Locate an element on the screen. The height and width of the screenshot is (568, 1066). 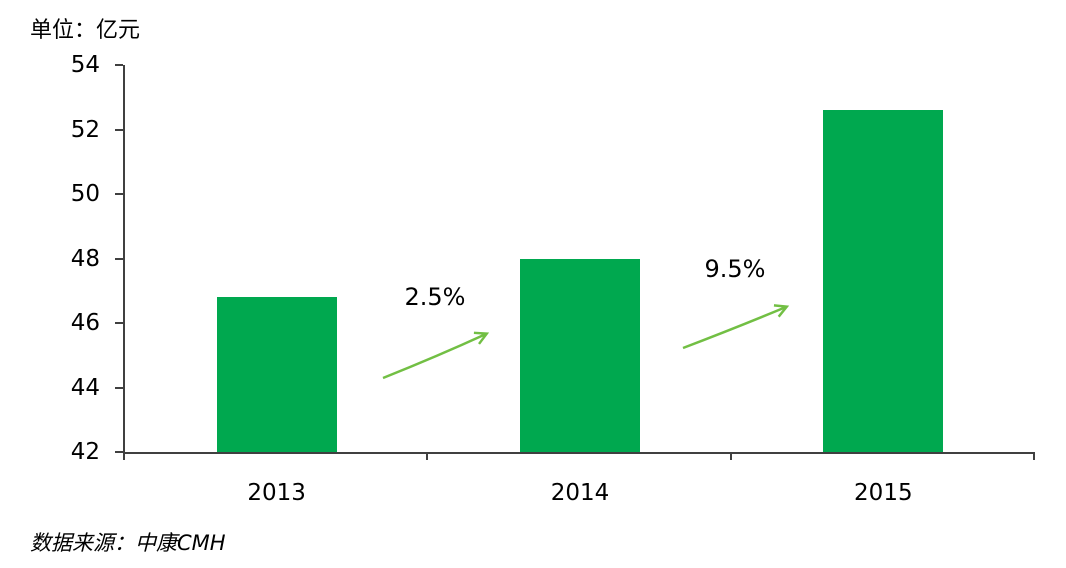
y-axis-tick-label: 42 is located at coordinates (85, 452).